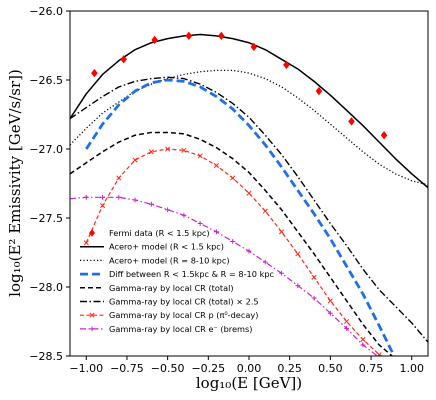  I want to click on legend-entry: Fermi data (R < 1.5 kpc), so click(149, 233).